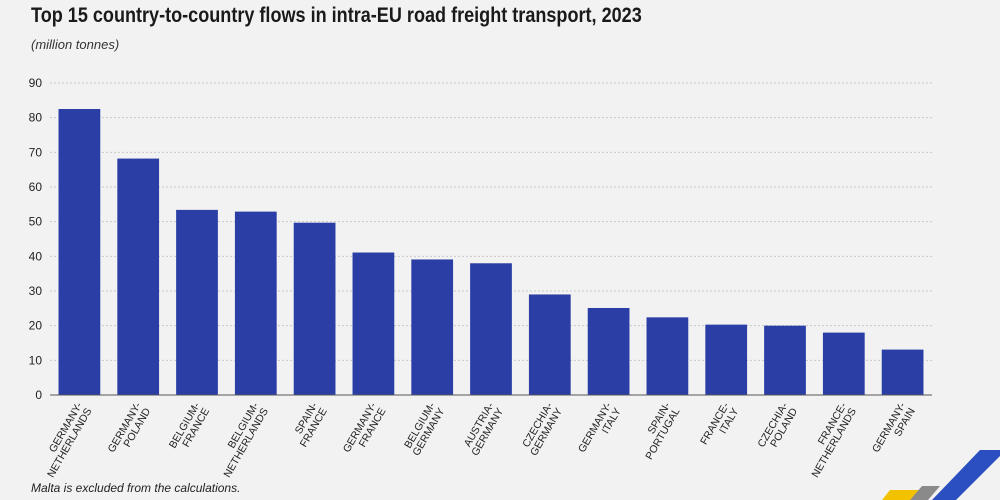 The height and width of the screenshot is (500, 1000). What do you see at coordinates (38, 395) in the screenshot?
I see `y-tick-label: 0` at bounding box center [38, 395].